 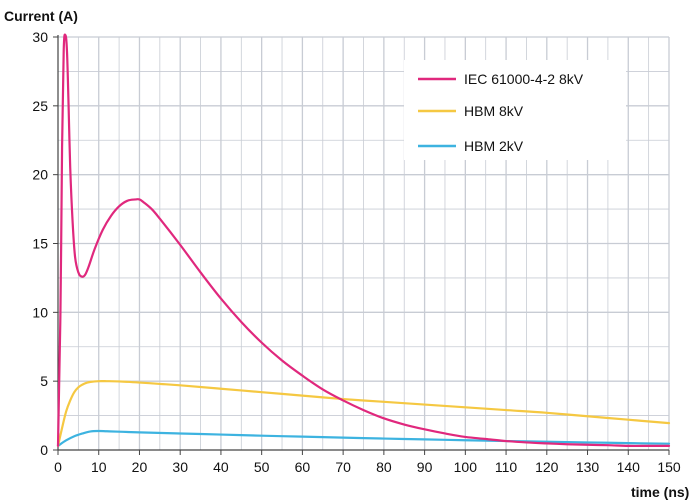 What do you see at coordinates (506, 467) in the screenshot?
I see `x-tick-label: 110` at bounding box center [506, 467].